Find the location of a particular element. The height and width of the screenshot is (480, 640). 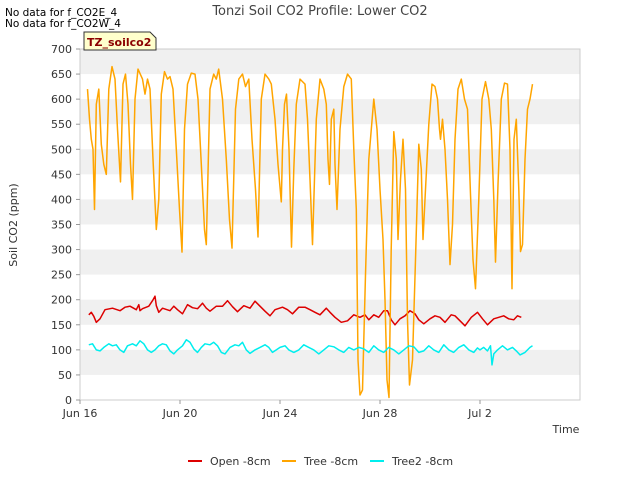

x-axis: Jun 16 Jun 20 Jun 24 Jun 28 Jul 2 is located at coordinates (277, 410).